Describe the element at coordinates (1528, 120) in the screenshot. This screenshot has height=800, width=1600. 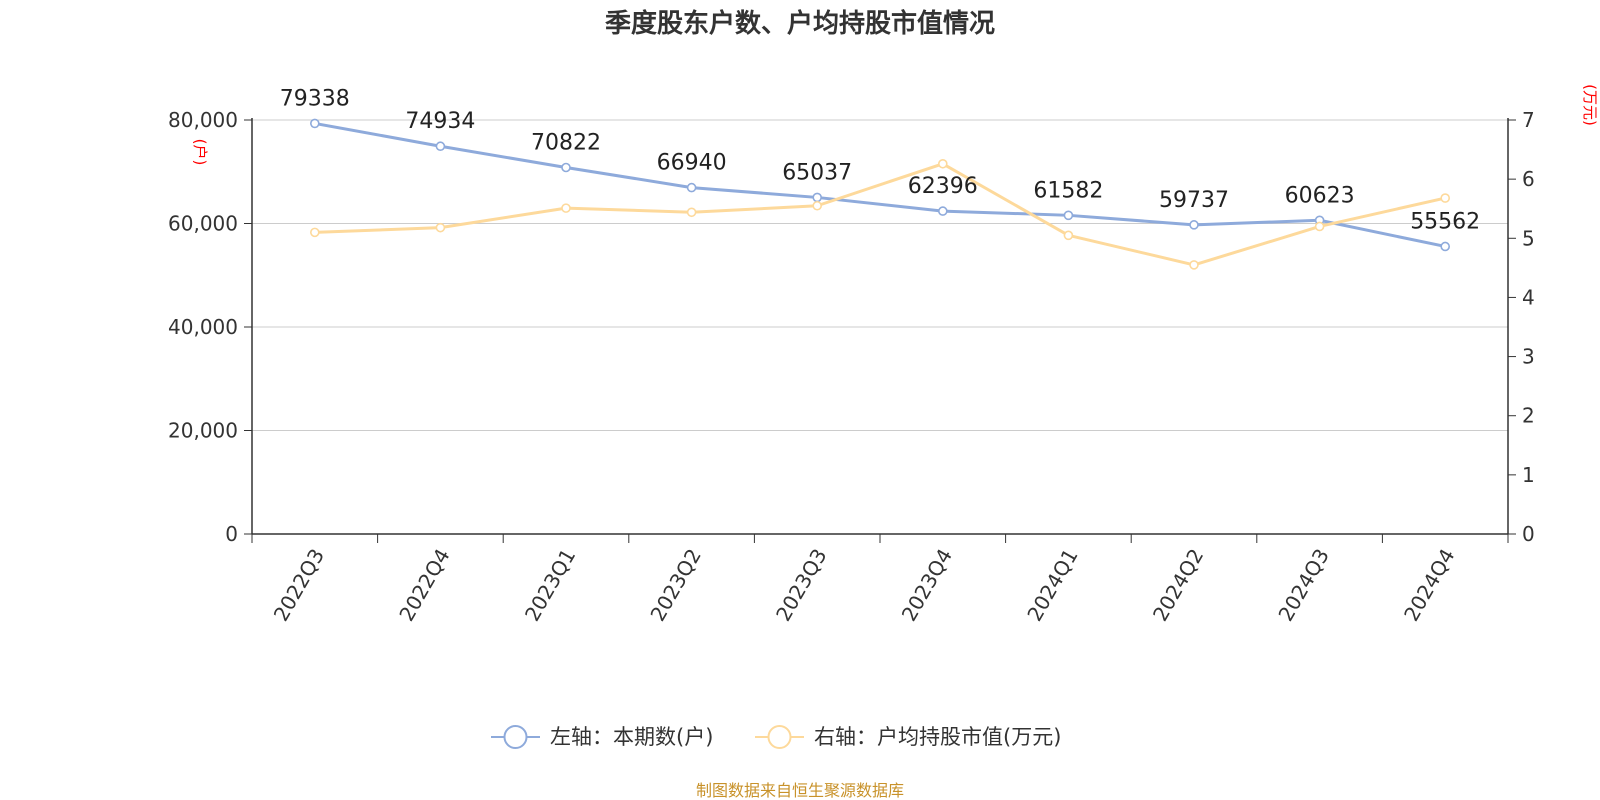
I see `right-axis-tick-label: 7` at that location.